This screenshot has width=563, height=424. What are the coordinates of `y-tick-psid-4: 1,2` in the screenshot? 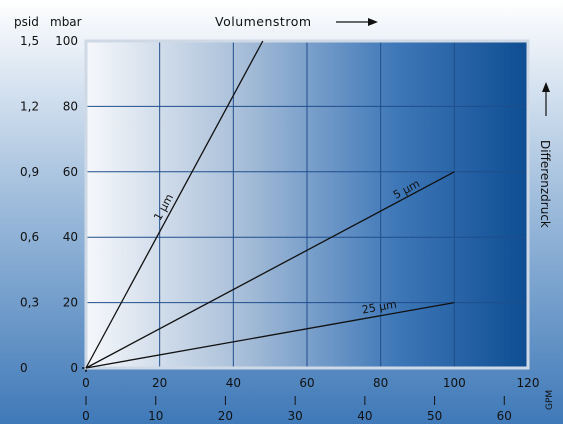 It's located at (29, 106).